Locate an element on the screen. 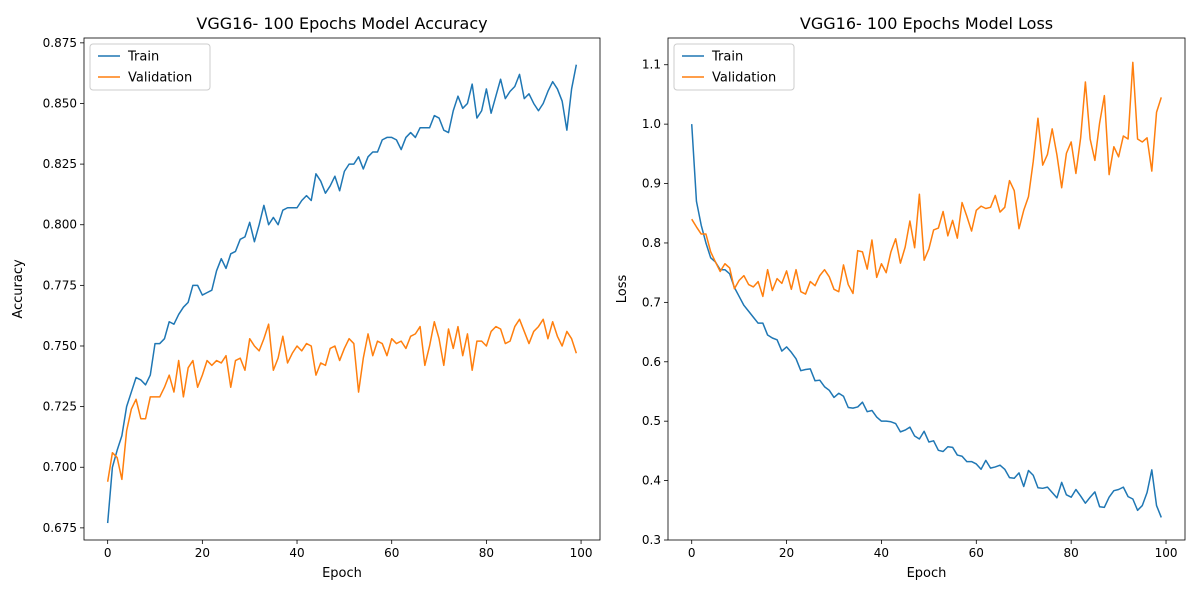 The image size is (1200, 600). series-line-validation is located at coordinates (342, 400).